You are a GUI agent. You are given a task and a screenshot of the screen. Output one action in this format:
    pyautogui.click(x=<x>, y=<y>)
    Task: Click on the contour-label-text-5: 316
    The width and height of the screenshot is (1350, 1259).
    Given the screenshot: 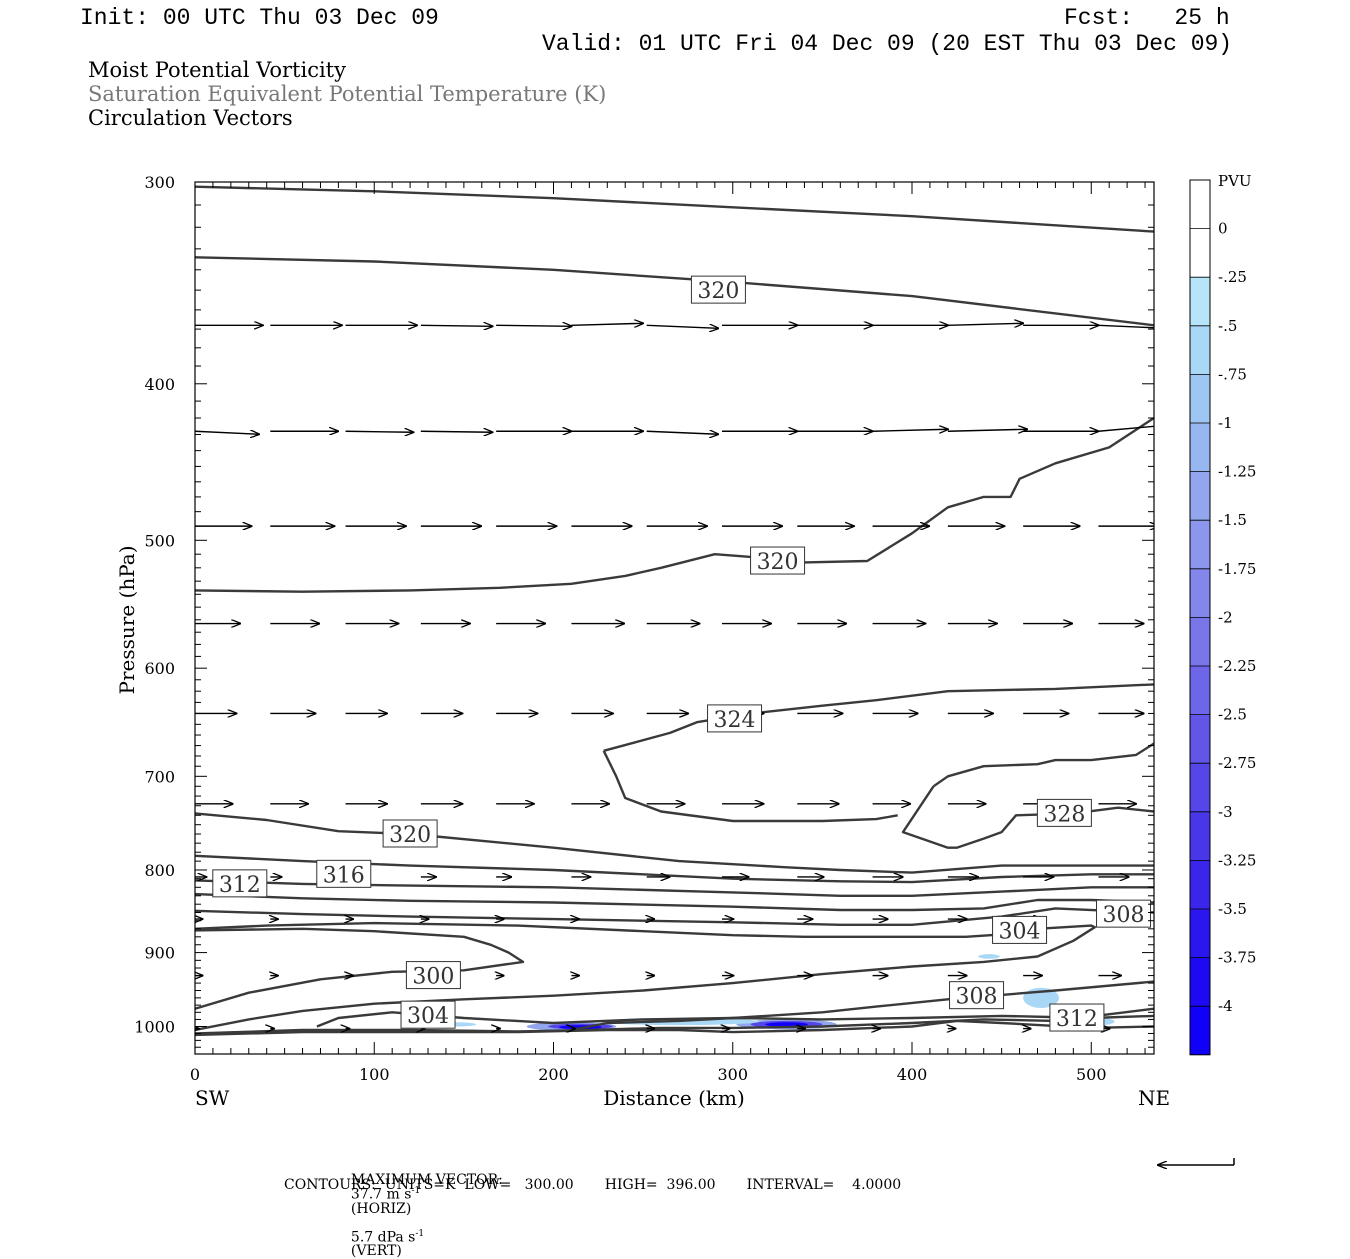 What is the action you would take?
    pyautogui.click(x=344, y=875)
    